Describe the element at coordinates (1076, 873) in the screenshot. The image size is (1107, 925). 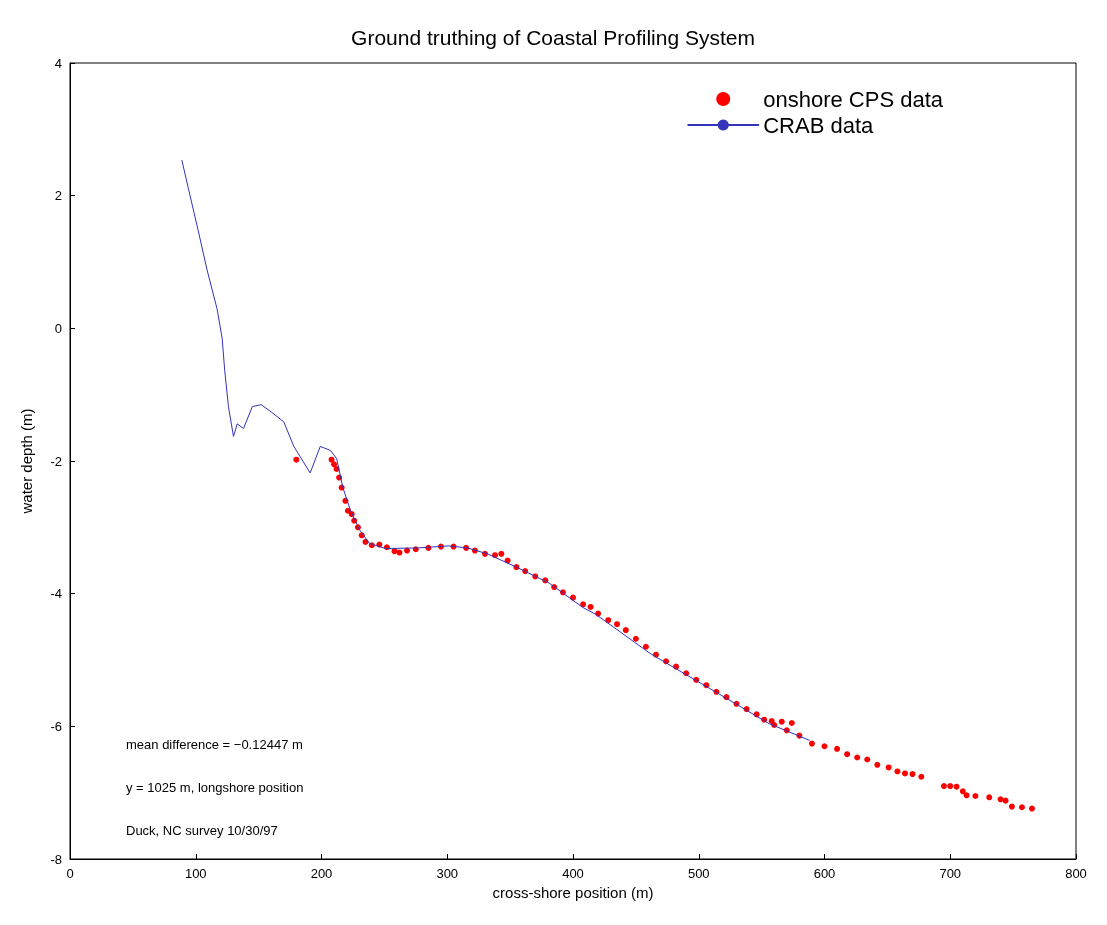
I see `x-tick-label: 800` at that location.